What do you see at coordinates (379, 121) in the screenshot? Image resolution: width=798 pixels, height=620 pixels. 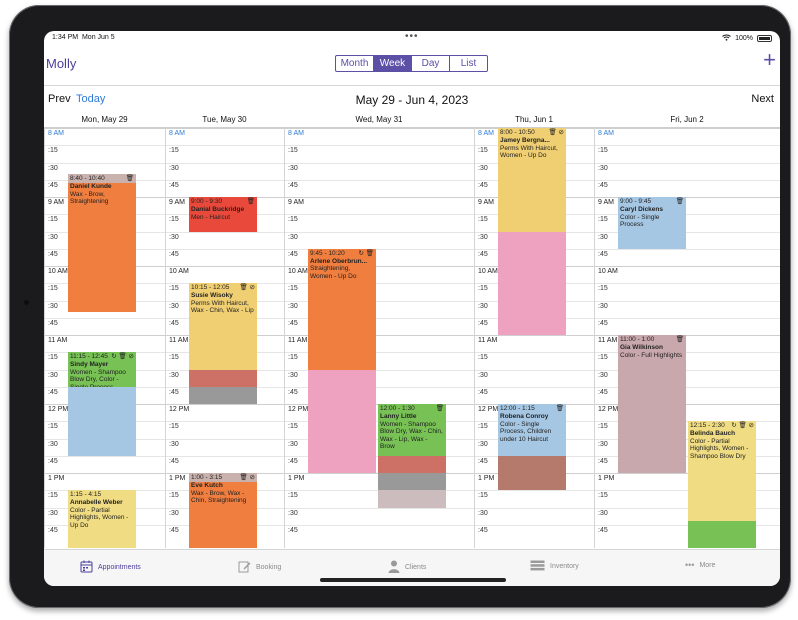 I see `day-header: Wed, May 31` at bounding box center [379, 121].